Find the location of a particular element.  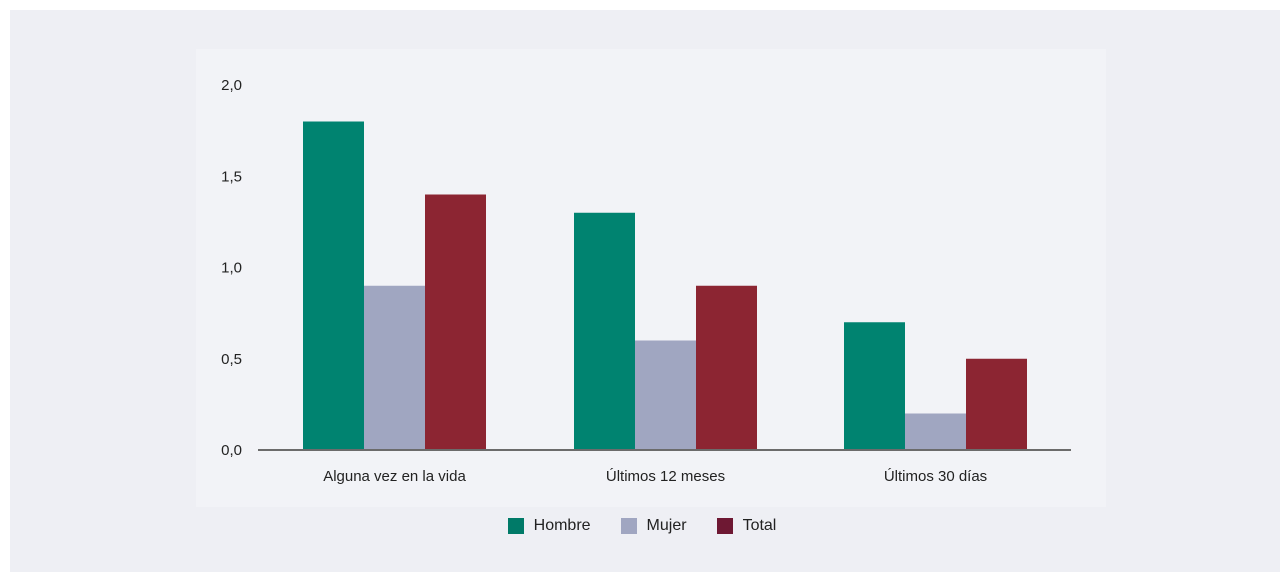

x-tick-label: Últimos 30 días is located at coordinates (935, 476).